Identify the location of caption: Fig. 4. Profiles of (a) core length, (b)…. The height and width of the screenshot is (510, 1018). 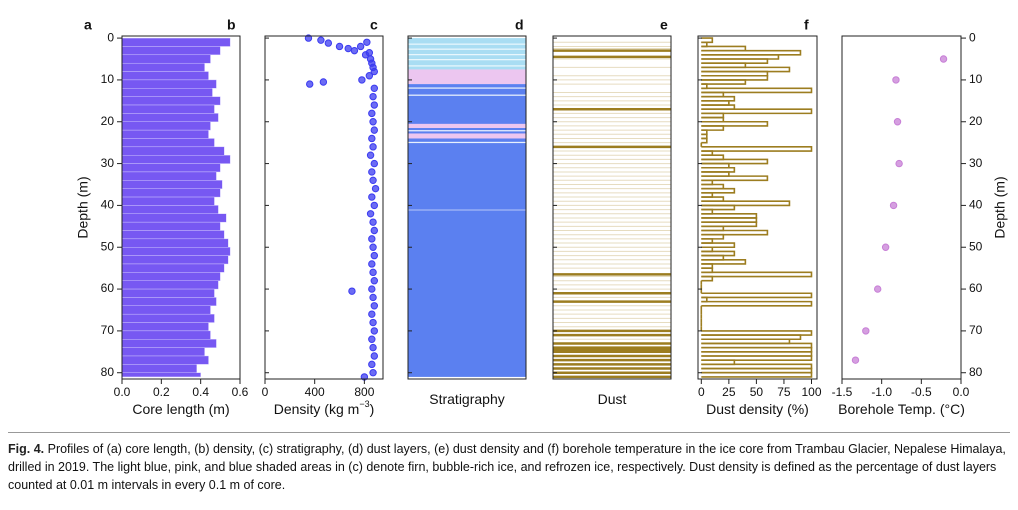
(509, 467).